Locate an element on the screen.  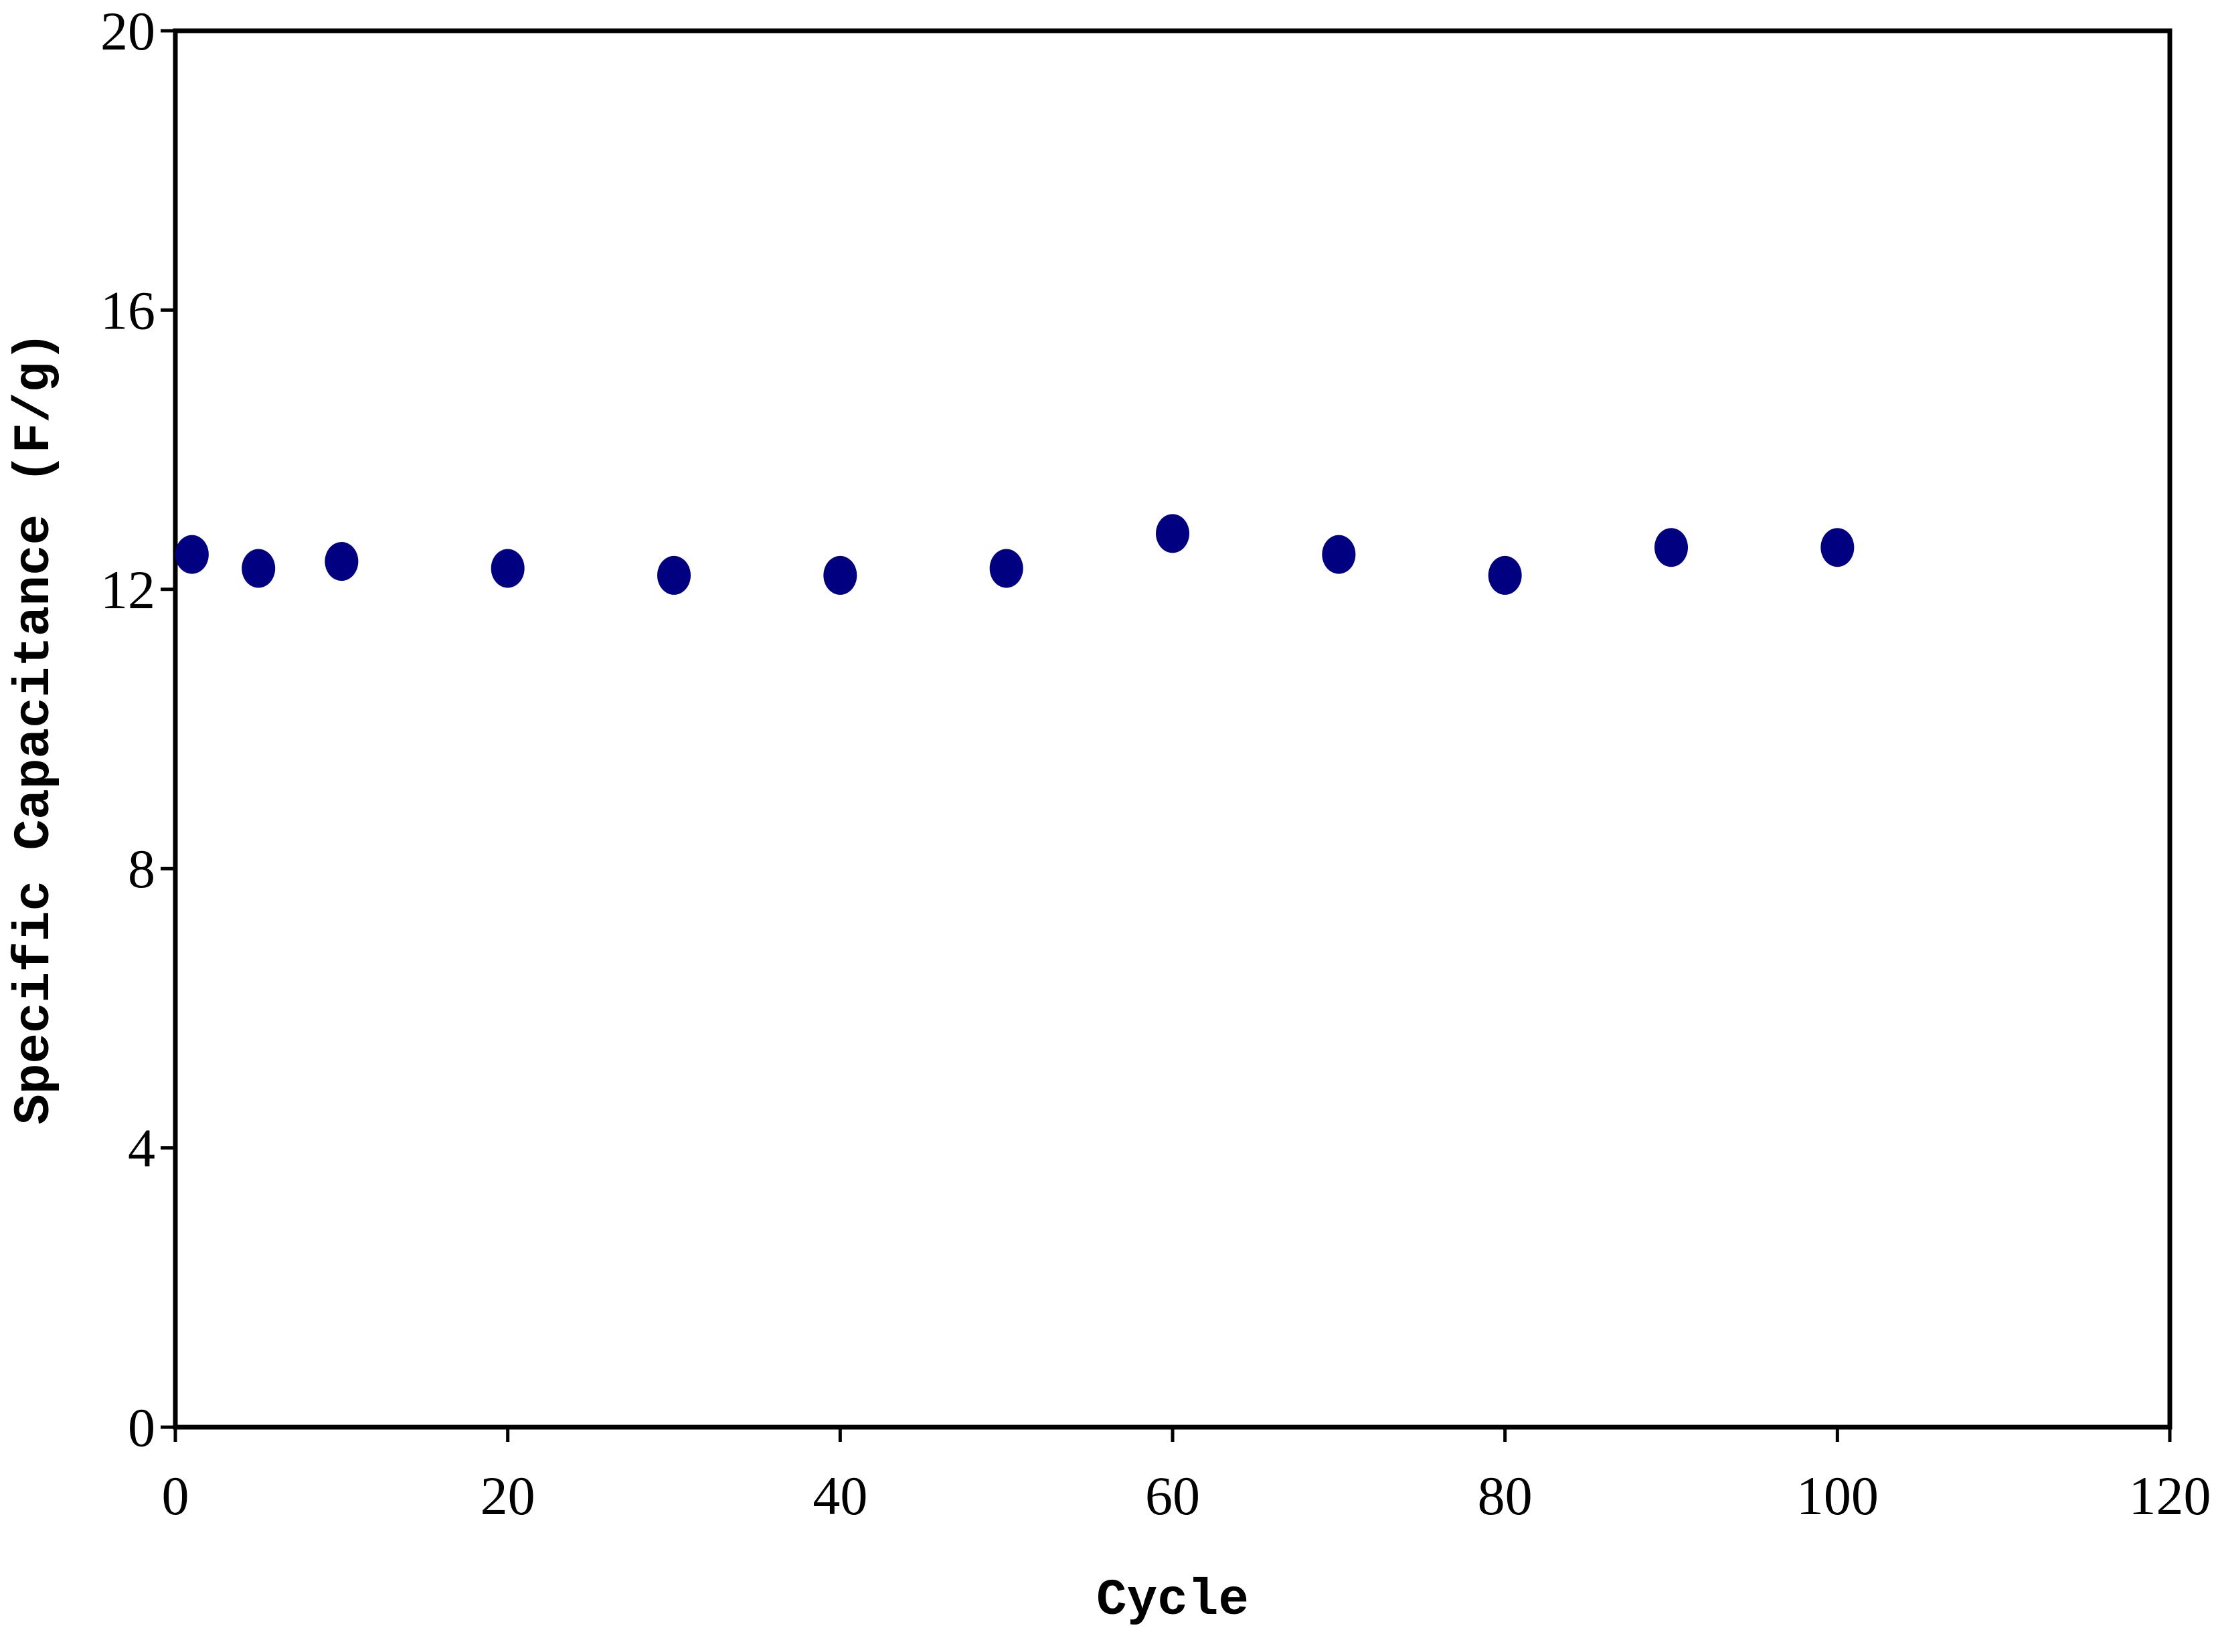
x-tick-label: 100 is located at coordinates (1837, 1496).